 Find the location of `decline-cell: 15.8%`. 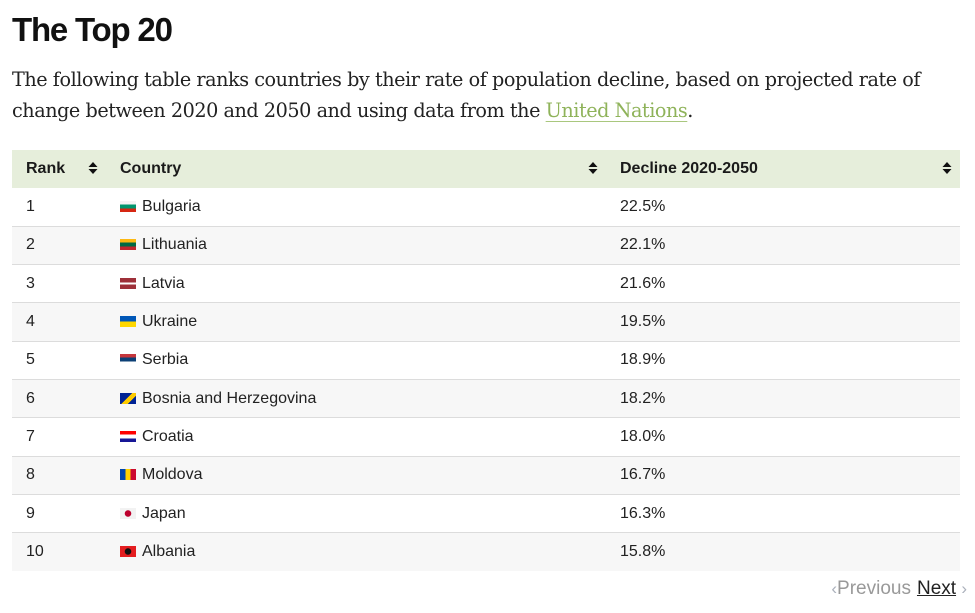

decline-cell: 15.8% is located at coordinates (643, 552).